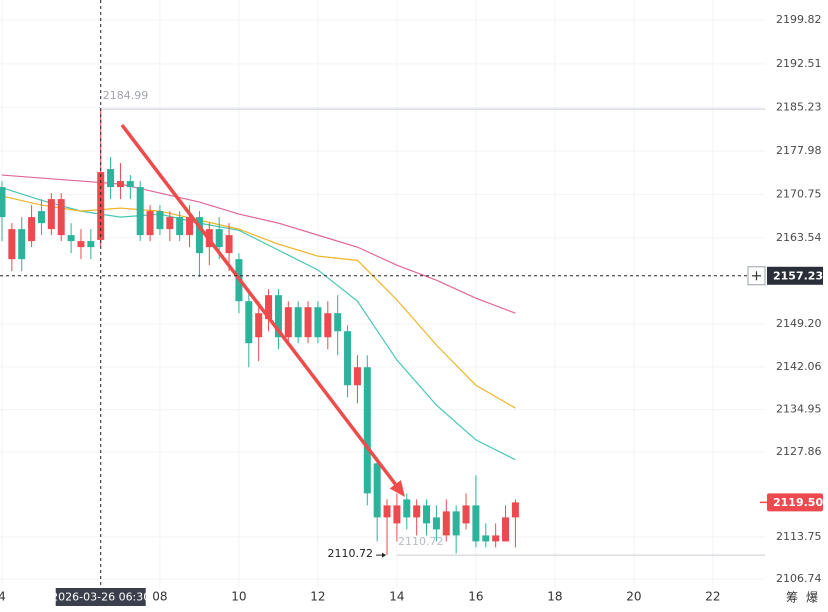  What do you see at coordinates (799, 451) in the screenshot?
I see `y-tick-label: 2127.86` at bounding box center [799, 451].